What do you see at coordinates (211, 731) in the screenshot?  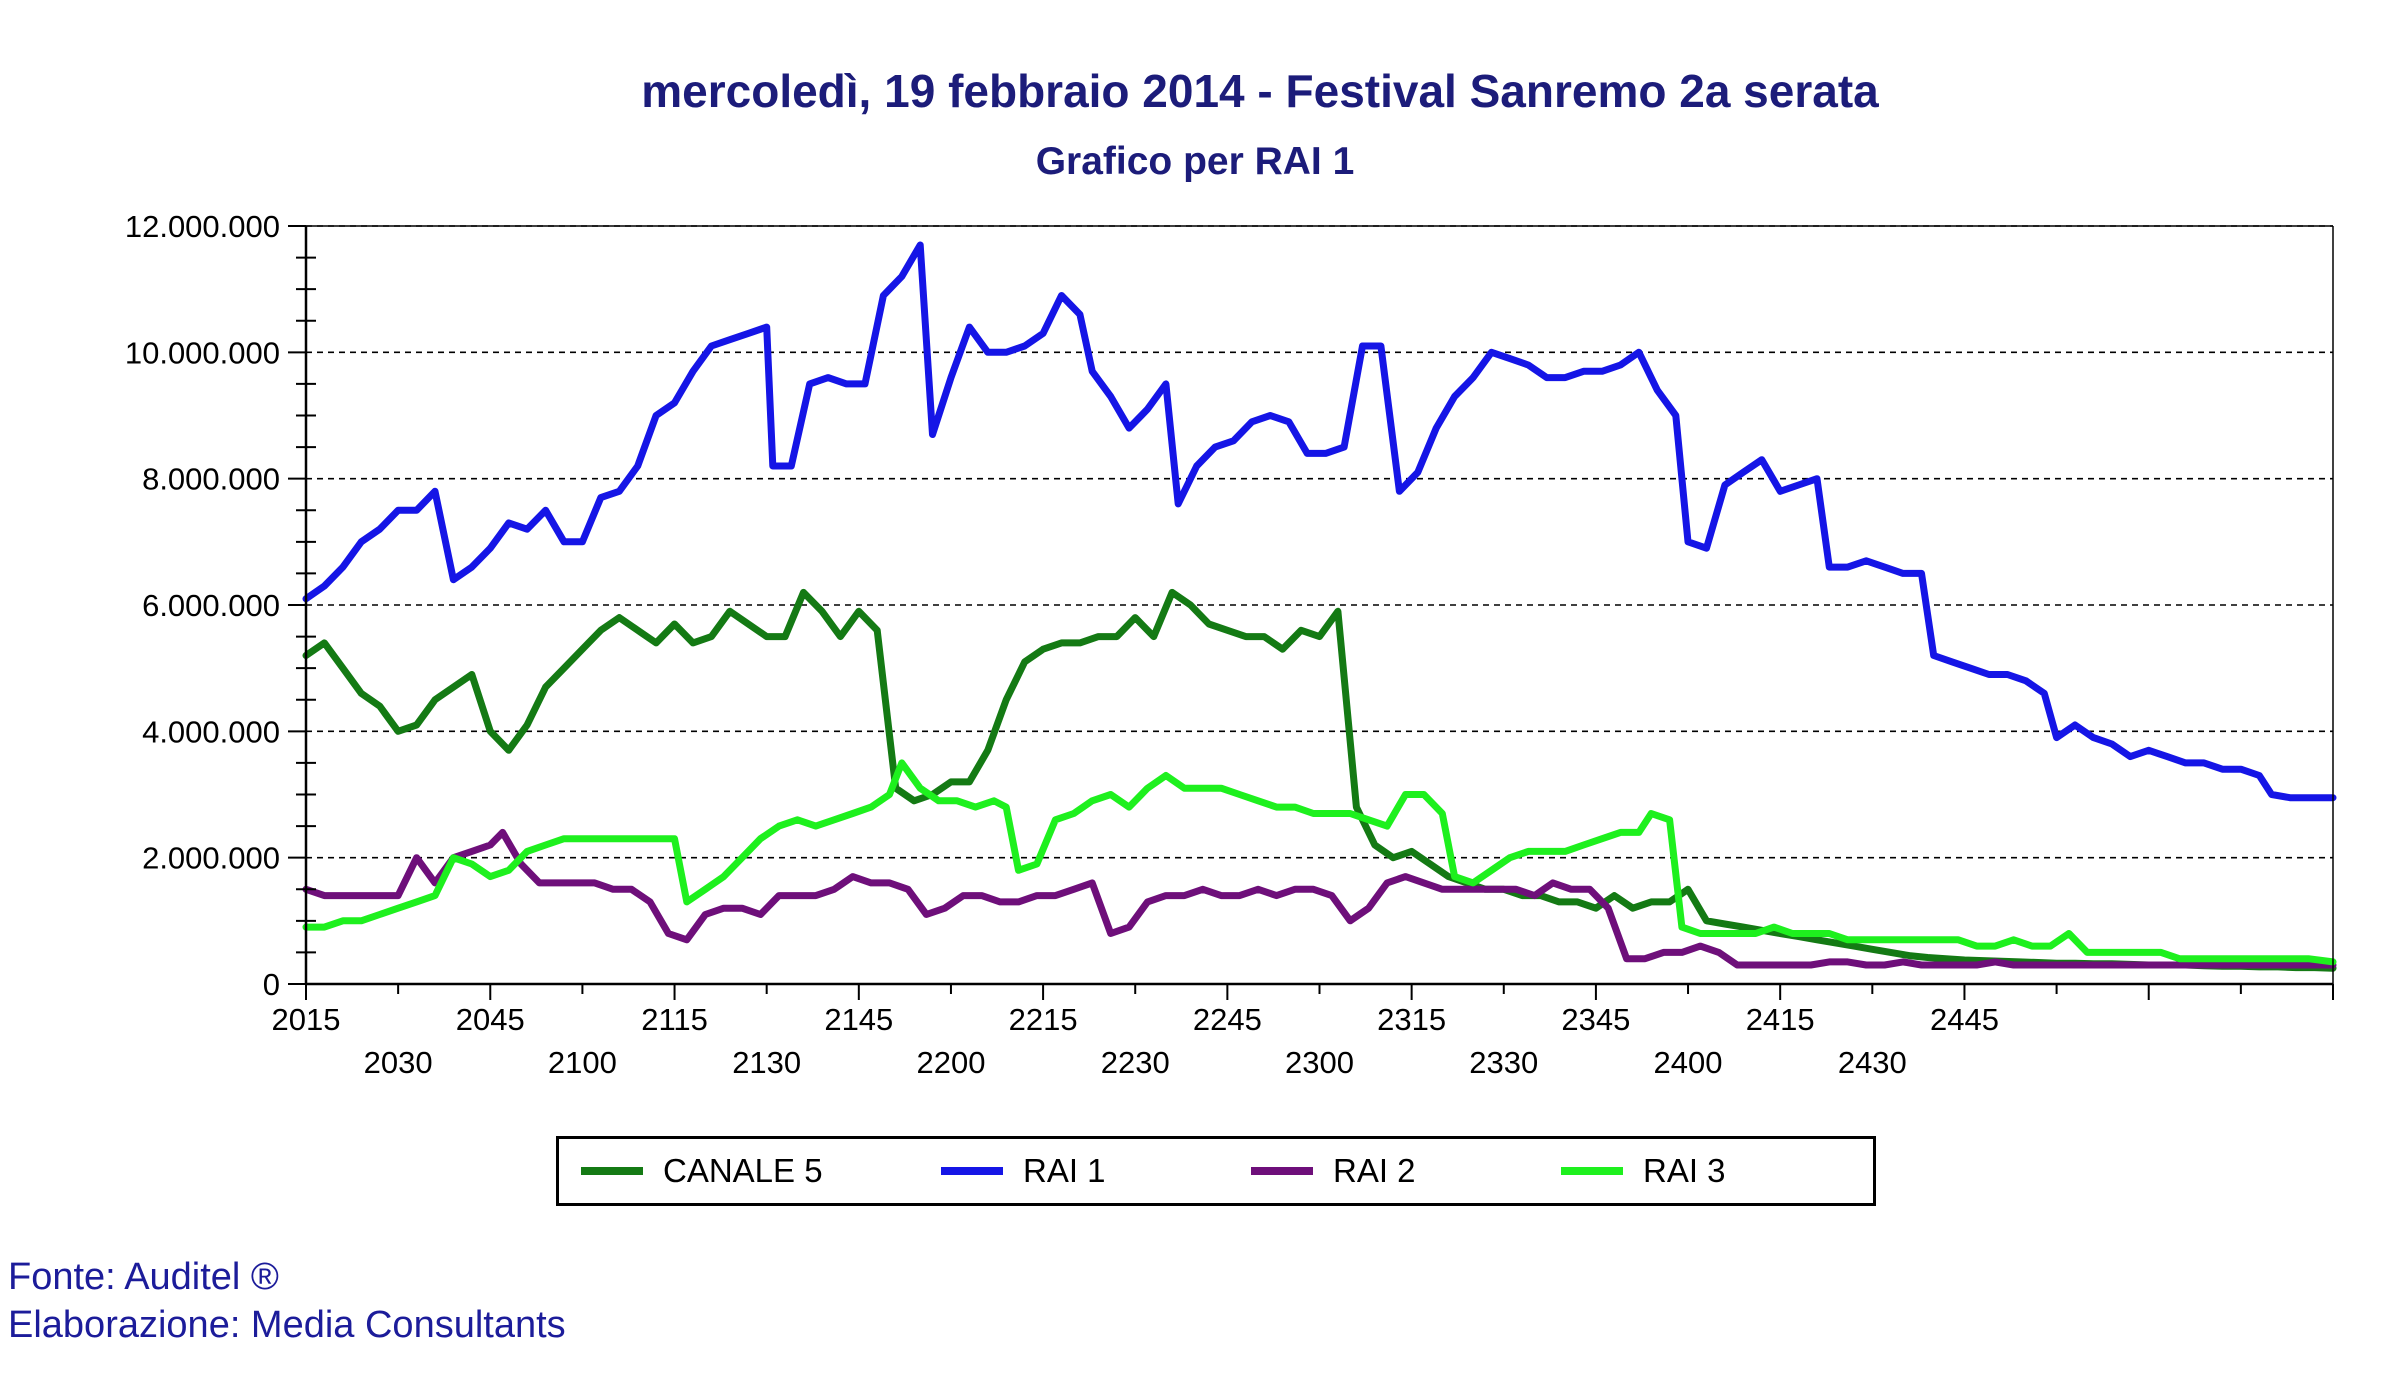 I see `y-tick-label: 4.000.000` at bounding box center [211, 731].